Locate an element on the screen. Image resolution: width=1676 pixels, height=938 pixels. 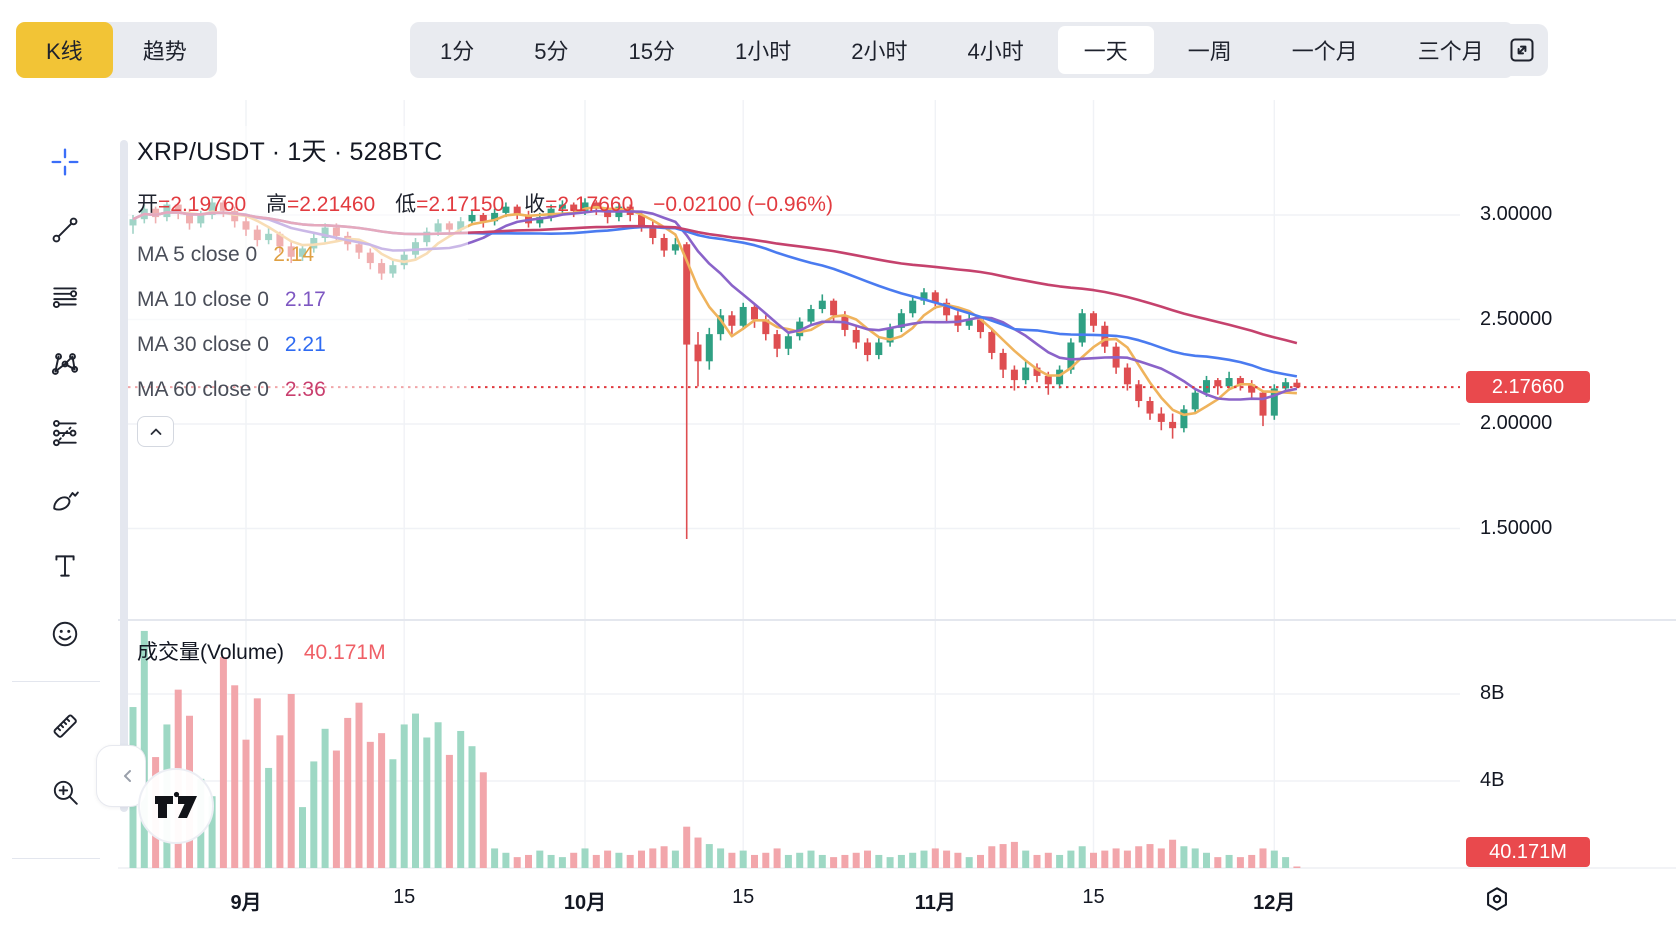
interval-button-7: 一周 is located at coordinates (1210, 50).